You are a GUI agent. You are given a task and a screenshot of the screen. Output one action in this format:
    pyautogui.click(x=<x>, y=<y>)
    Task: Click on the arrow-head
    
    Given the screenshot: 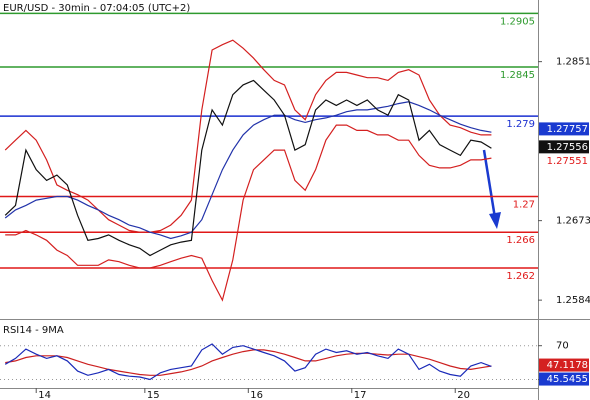 What is the action you would take?
    pyautogui.click(x=495, y=220)
    